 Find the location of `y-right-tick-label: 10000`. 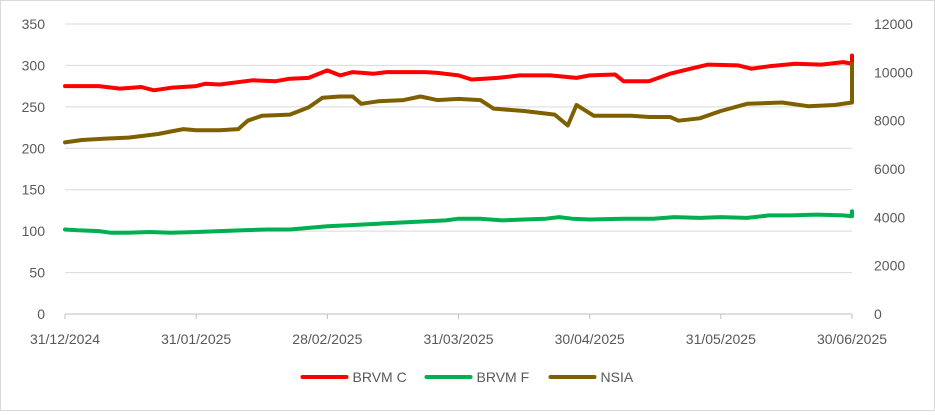

y-right-tick-label: 10000 is located at coordinates (893, 72).